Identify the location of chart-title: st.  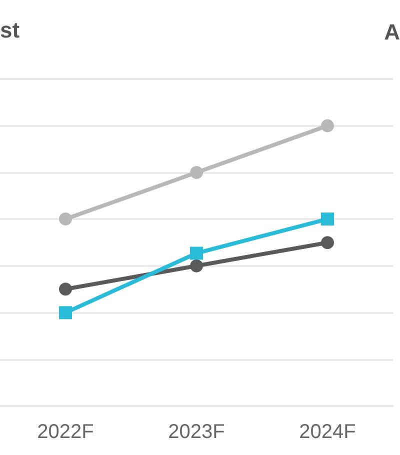
(10, 30).